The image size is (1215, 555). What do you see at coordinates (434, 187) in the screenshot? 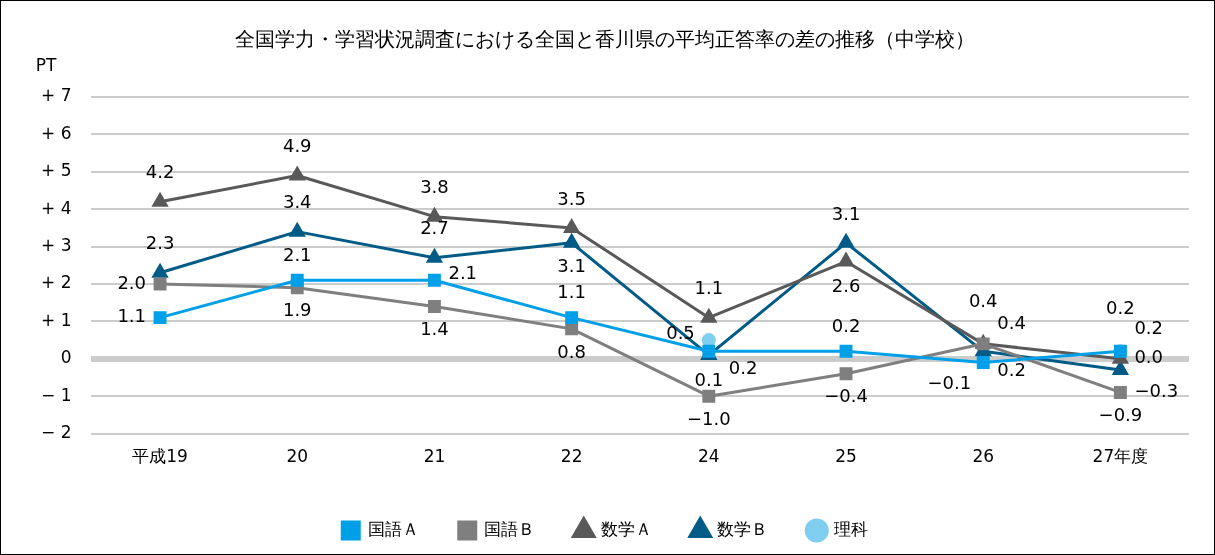
I see `data-label: 3.8` at bounding box center [434, 187].